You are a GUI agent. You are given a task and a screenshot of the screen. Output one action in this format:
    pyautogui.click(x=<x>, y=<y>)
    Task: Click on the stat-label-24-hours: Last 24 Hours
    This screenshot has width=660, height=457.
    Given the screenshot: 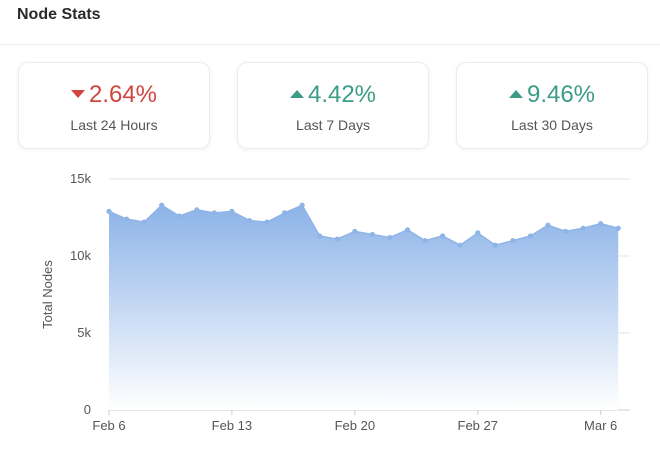 What is the action you would take?
    pyautogui.click(x=114, y=125)
    